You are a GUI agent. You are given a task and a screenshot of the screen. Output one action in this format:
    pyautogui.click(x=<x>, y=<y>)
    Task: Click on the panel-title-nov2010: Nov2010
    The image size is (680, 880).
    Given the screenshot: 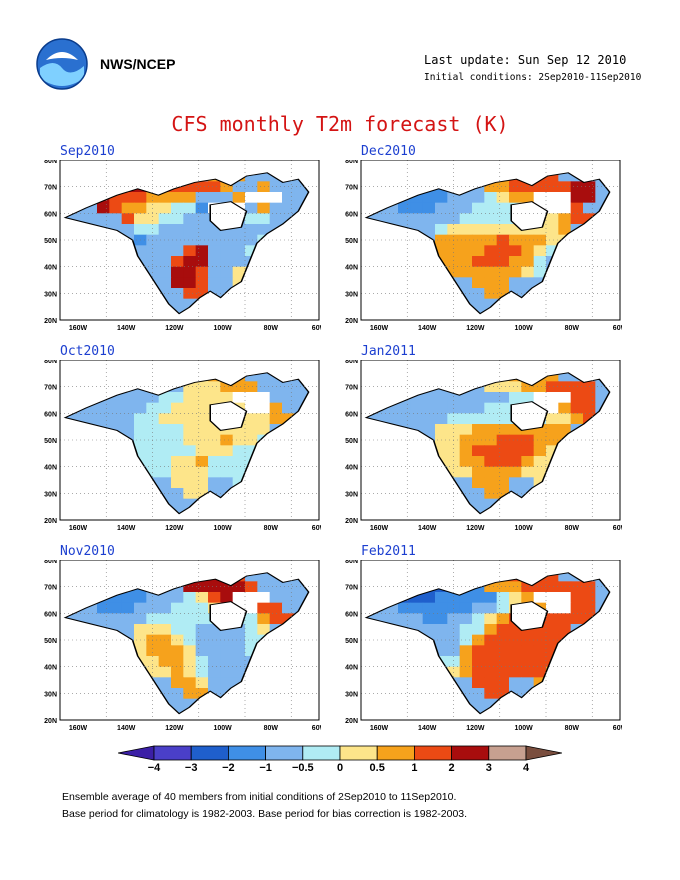 What is the action you would take?
    pyautogui.click(x=87, y=551)
    